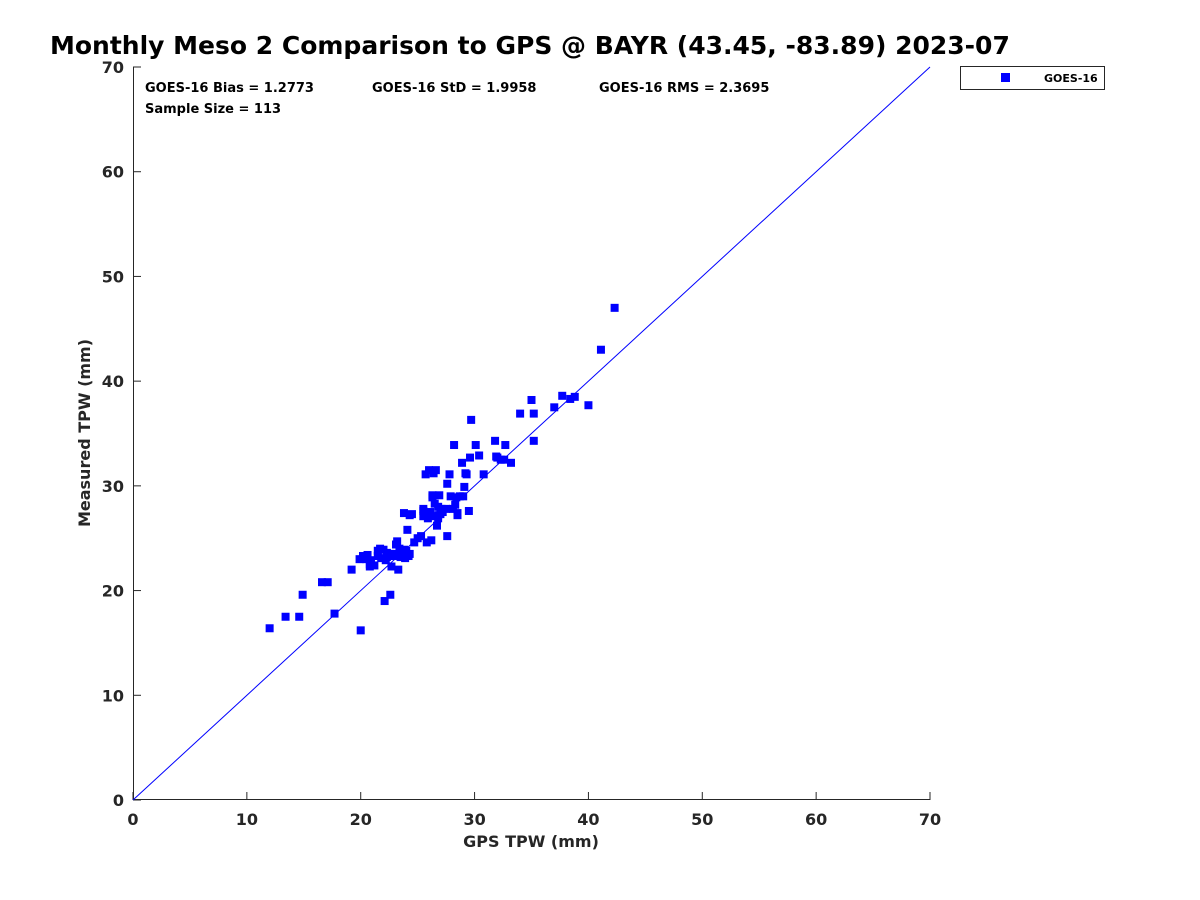 This screenshot has height=900, width=1200. I want to click on std-stat: GOES-16 StD = 1.9958, so click(454, 88).